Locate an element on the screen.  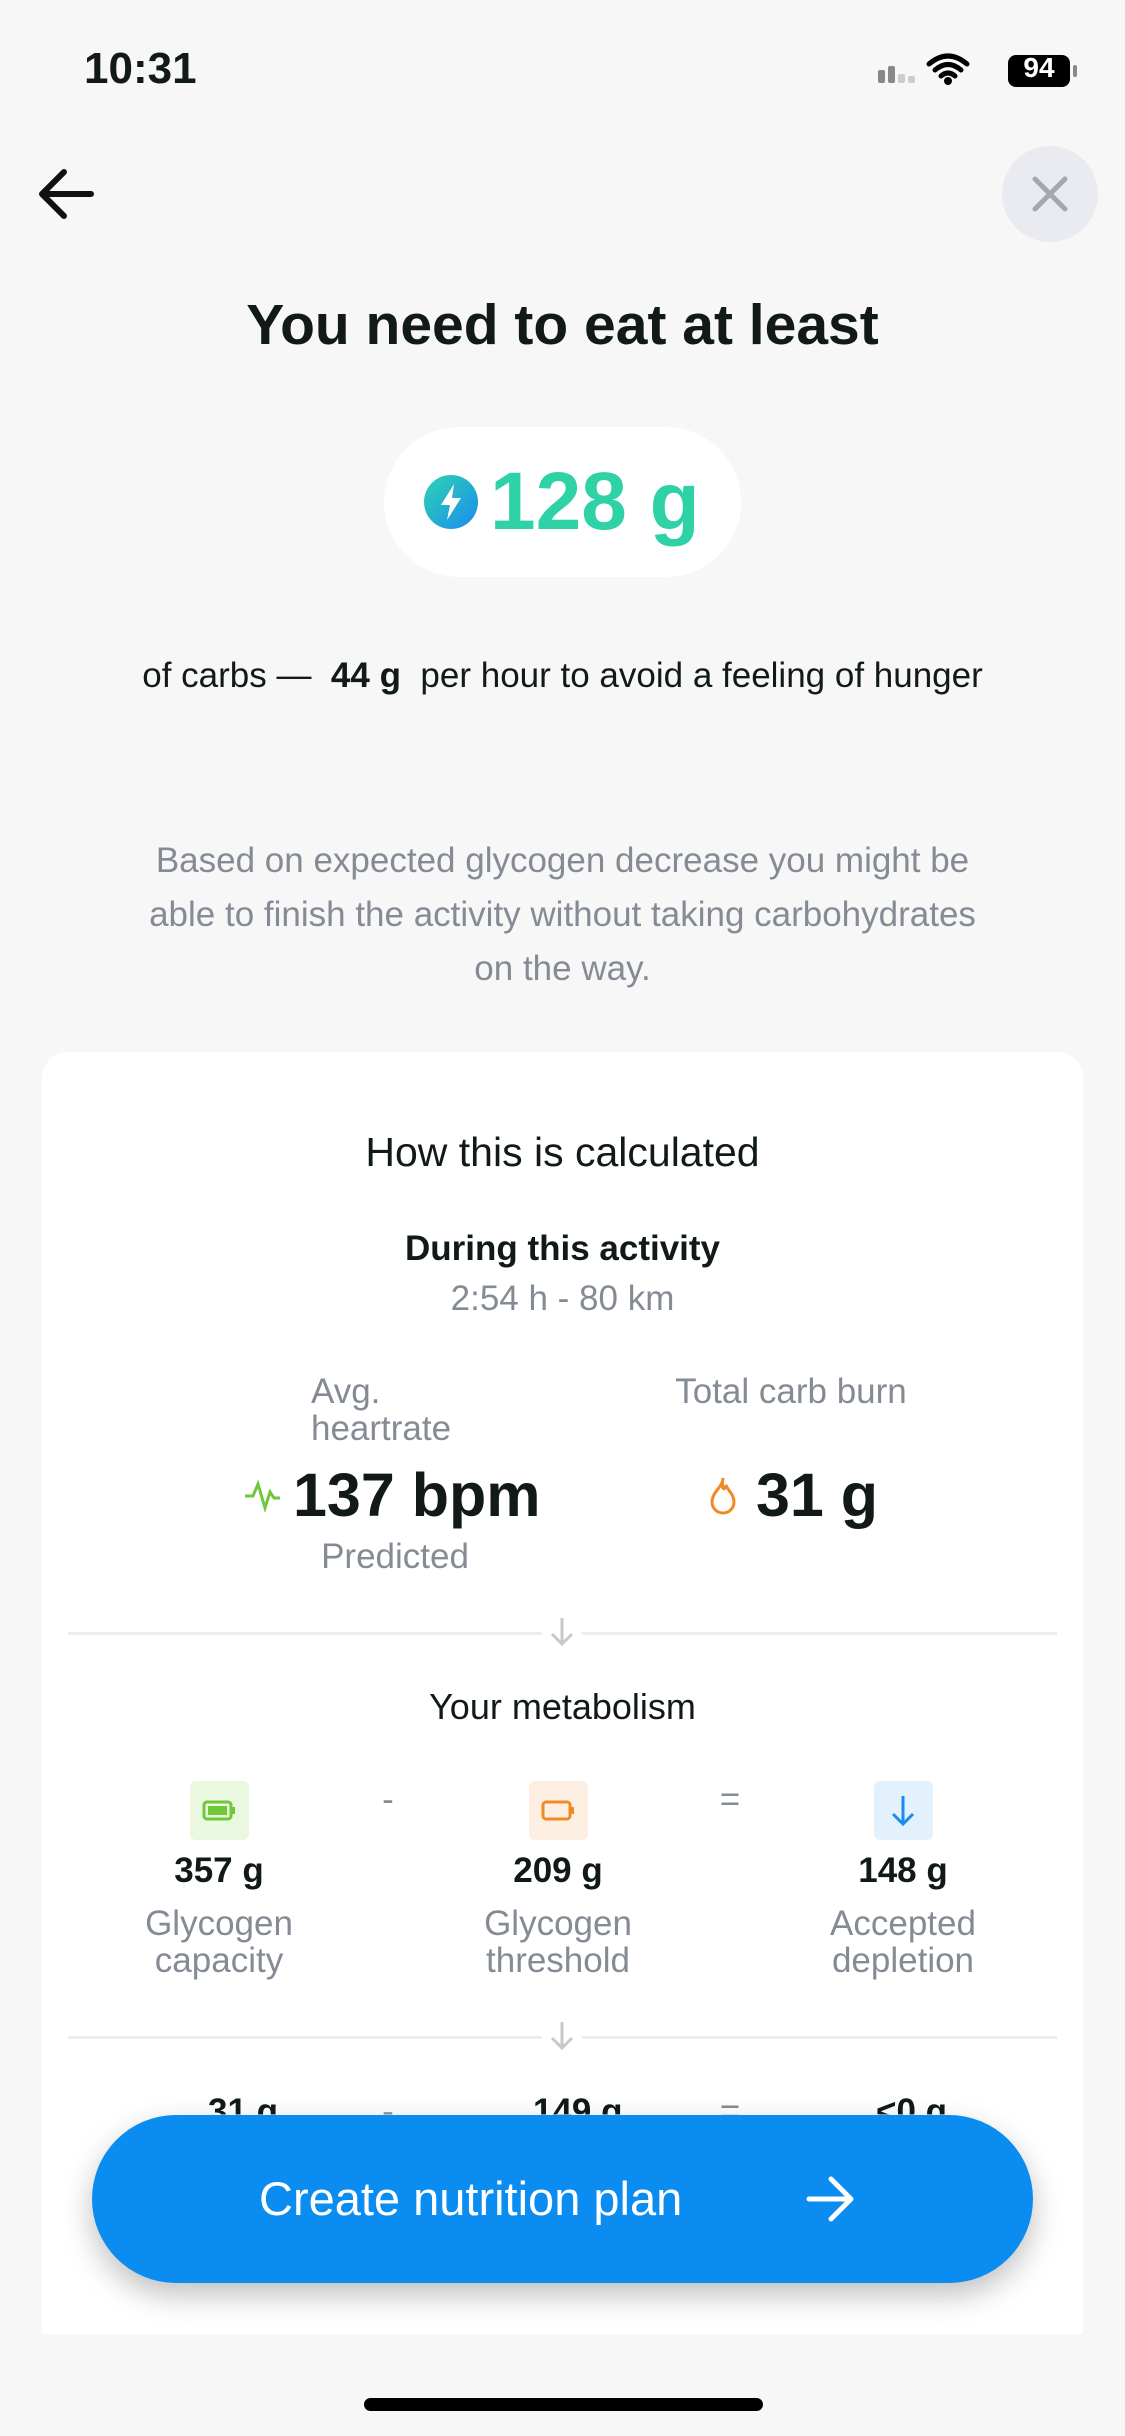
home-indicator is located at coordinates (563, 2404).